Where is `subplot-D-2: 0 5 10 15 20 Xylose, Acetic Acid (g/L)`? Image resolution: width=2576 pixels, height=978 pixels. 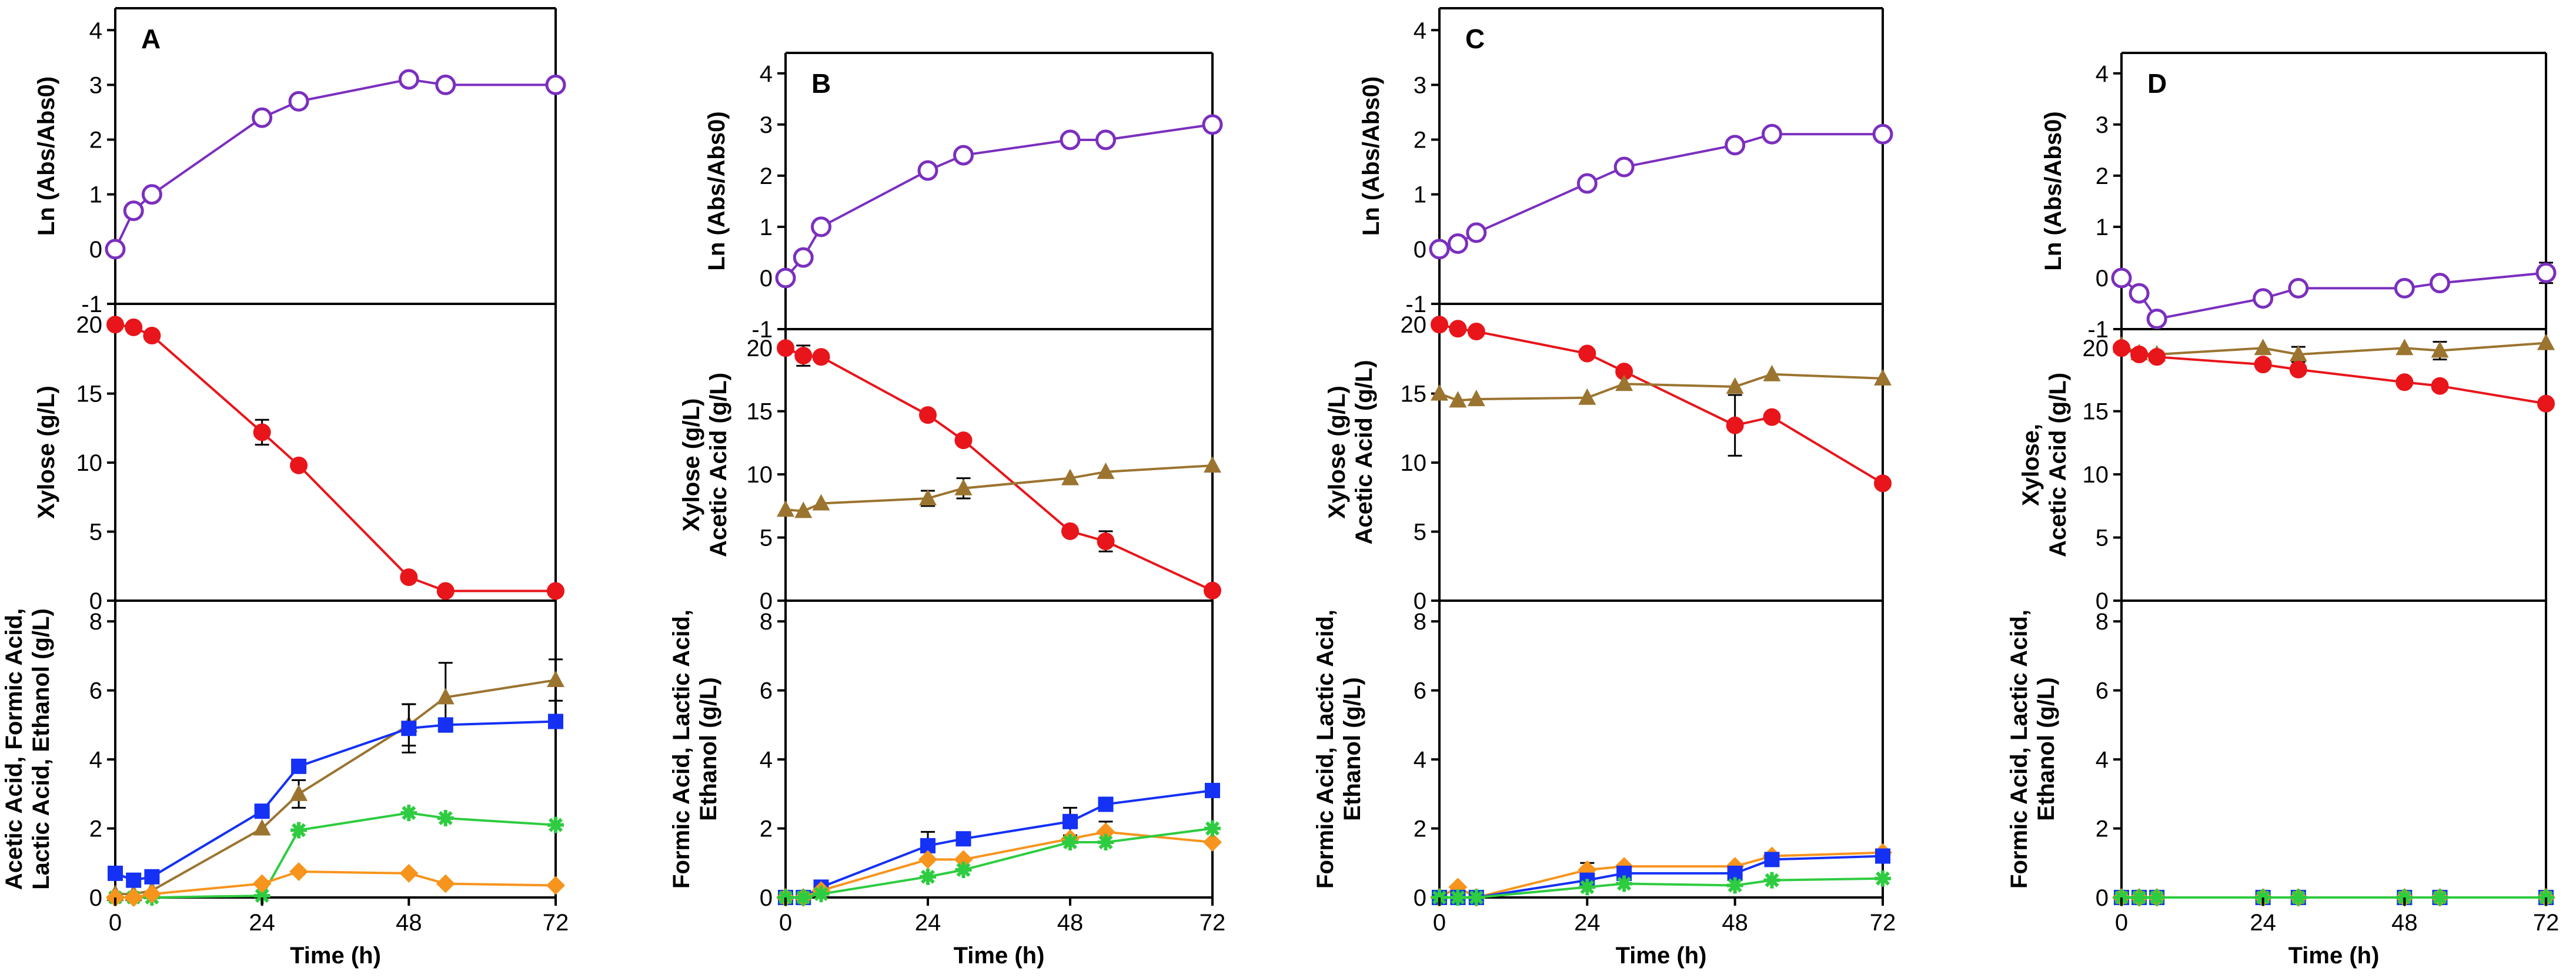
subplot-D-2: 0 5 10 15 20 Xylose, Acetic Acid (g/L) is located at coordinates (2286, 471).